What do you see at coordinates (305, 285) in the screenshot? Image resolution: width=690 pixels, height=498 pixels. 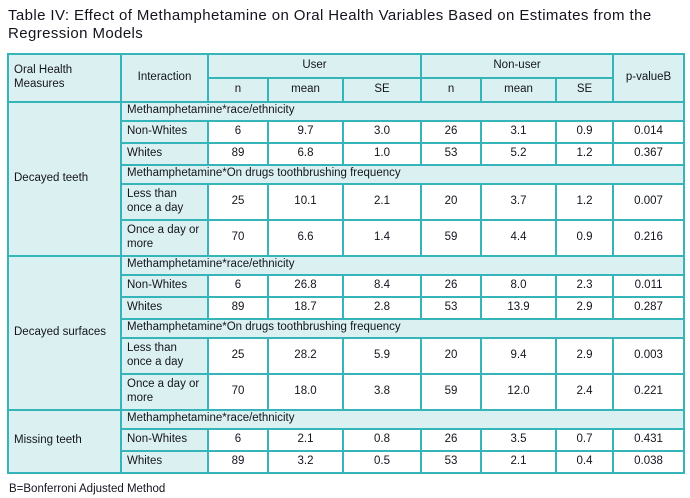 I see `user-mean-cell: 26.8` at bounding box center [305, 285].